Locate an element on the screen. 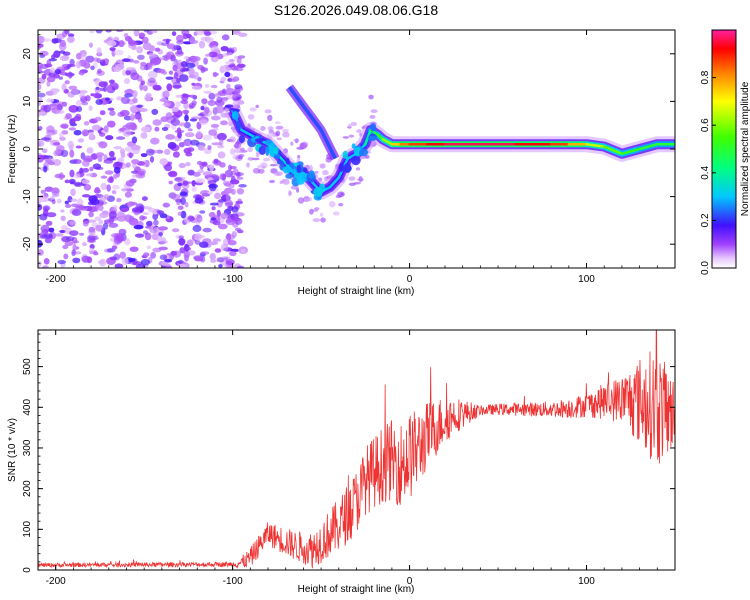 The image size is (750, 600). colorbar-tick-label: 0.2 is located at coordinates (705, 220).